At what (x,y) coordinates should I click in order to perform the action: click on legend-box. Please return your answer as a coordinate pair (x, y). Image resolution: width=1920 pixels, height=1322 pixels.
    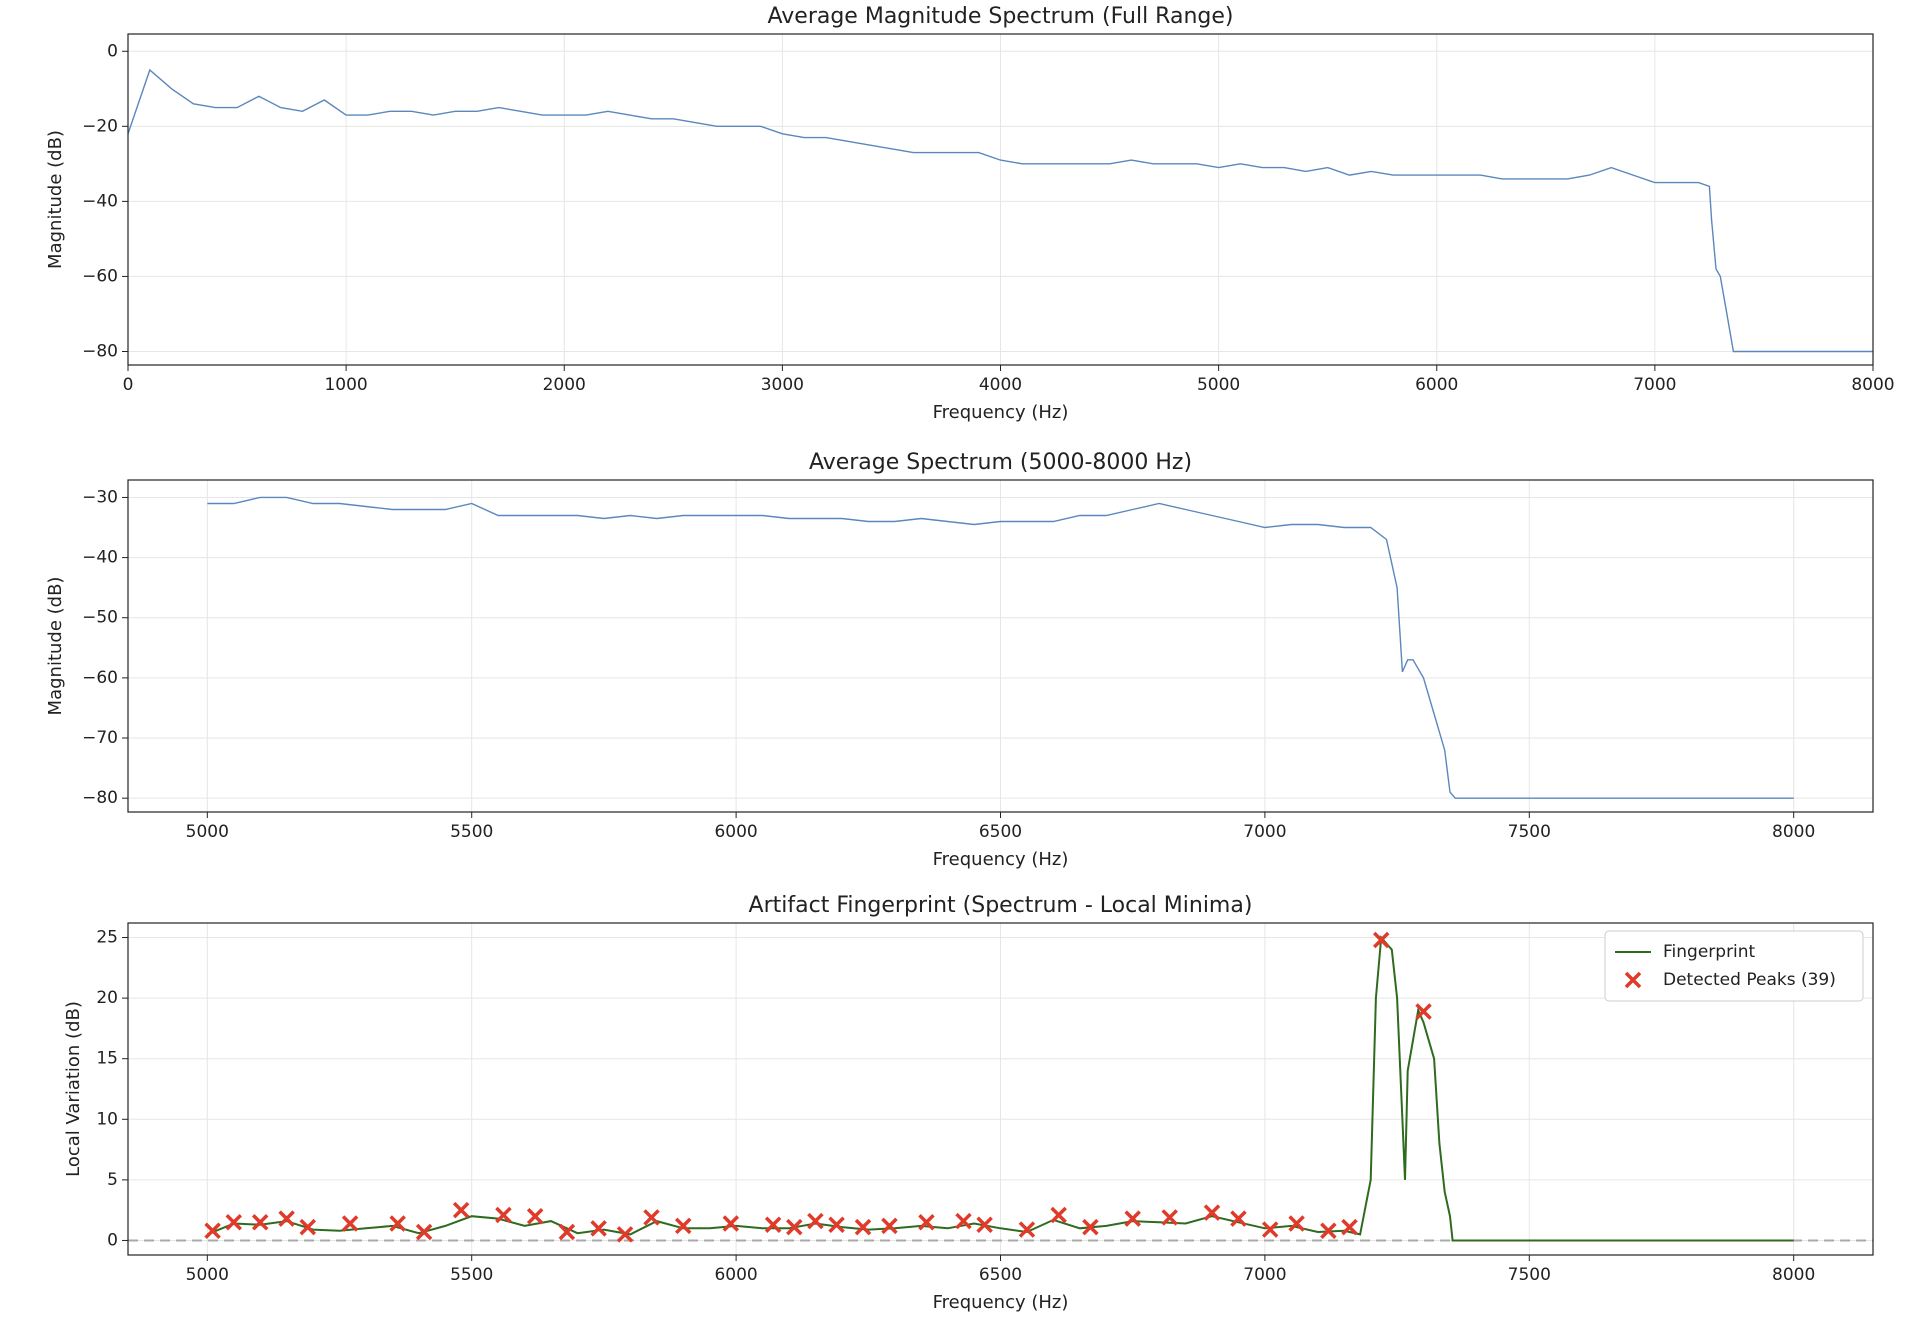
    Looking at the image, I should click on (1734, 966).